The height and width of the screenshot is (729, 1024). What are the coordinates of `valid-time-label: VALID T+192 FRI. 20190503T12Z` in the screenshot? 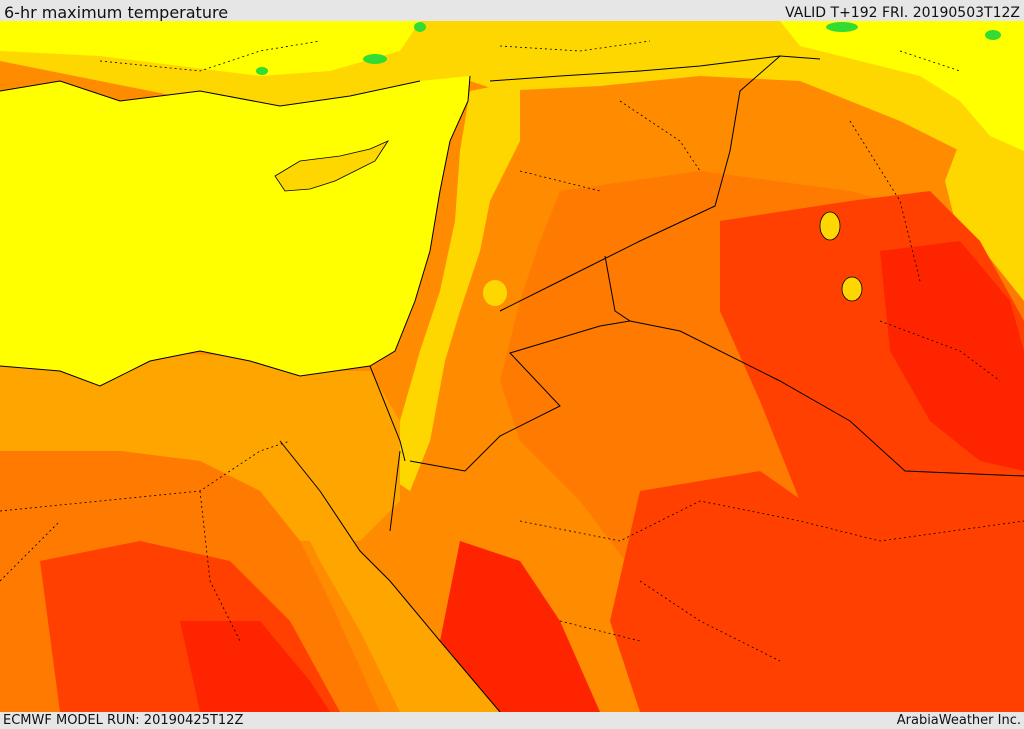 It's located at (902, 13).